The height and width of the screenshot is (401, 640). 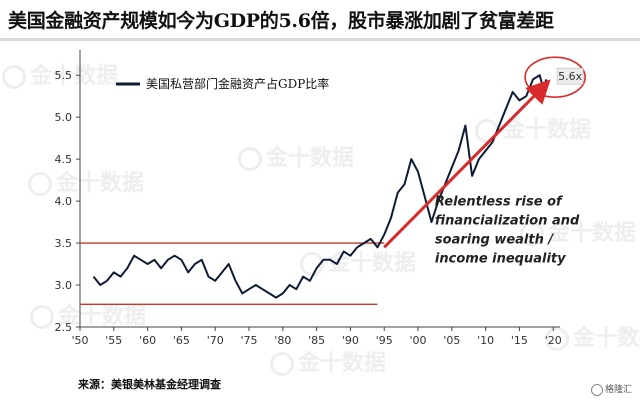 What do you see at coordinates (519, 340) in the screenshot?
I see `x-tick-label: '15` at bounding box center [519, 340].